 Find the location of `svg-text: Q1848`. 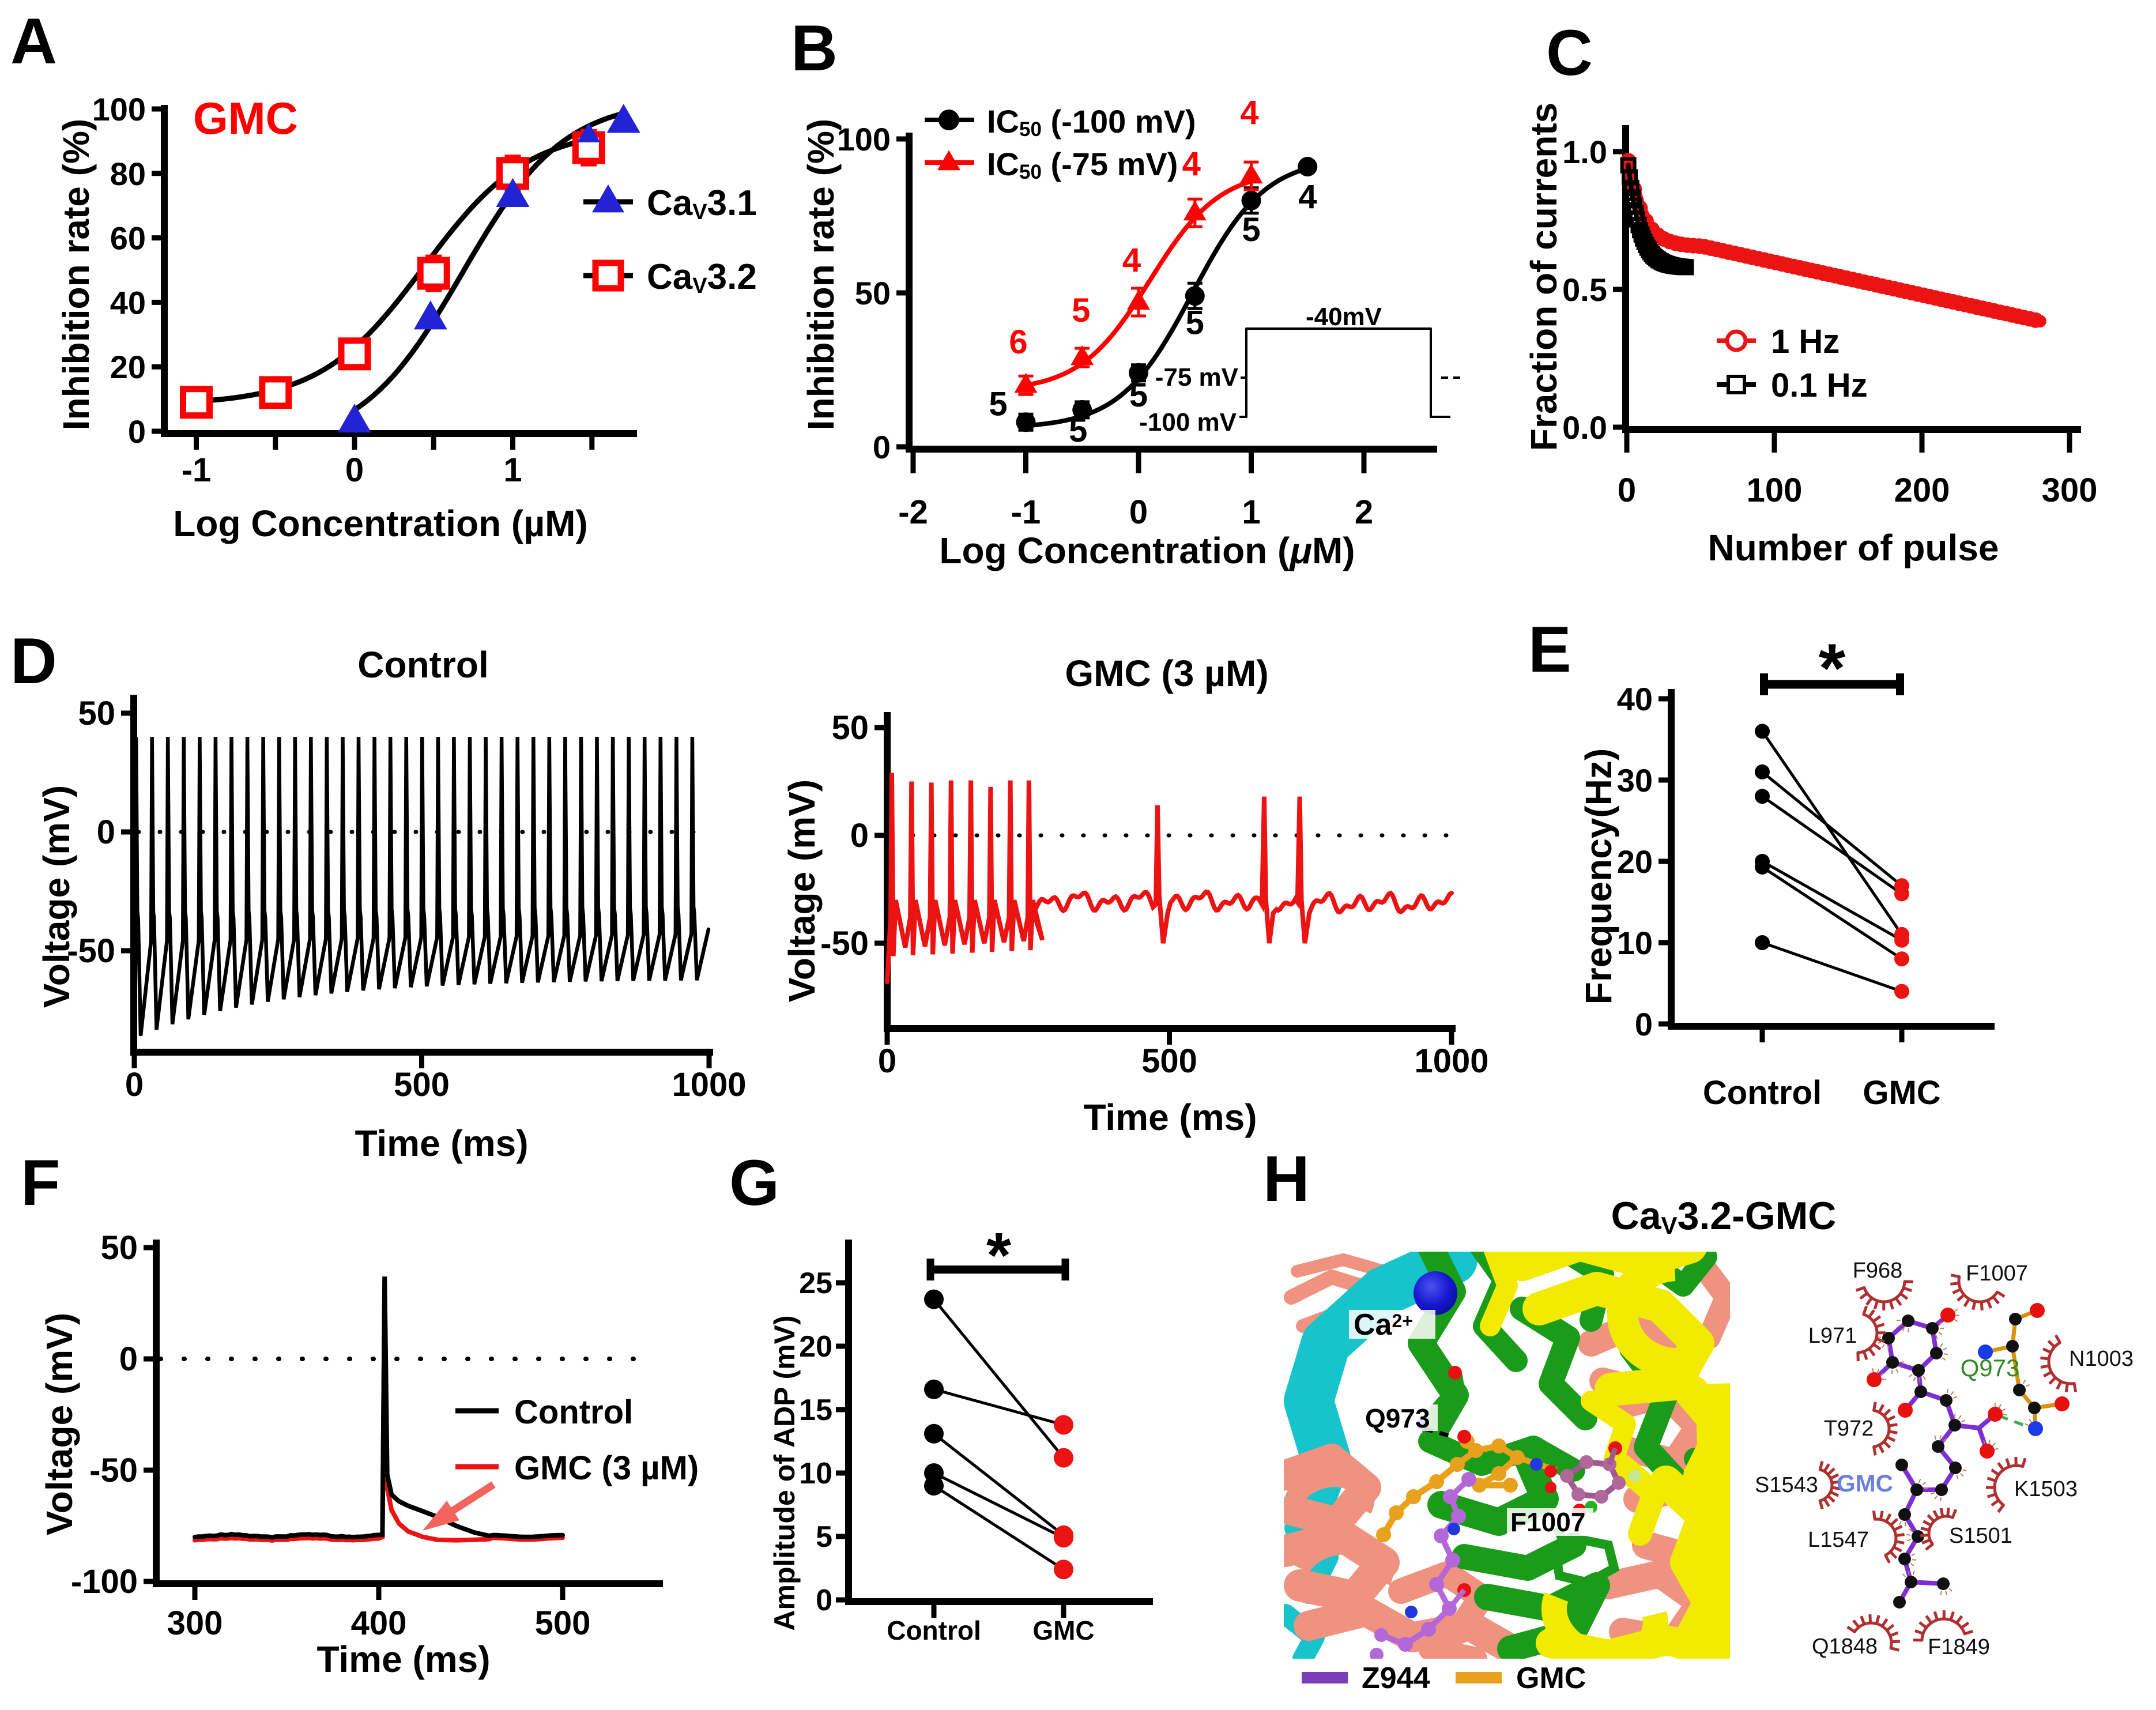

svg-text: Q1848 is located at coordinates (1845, 1646).